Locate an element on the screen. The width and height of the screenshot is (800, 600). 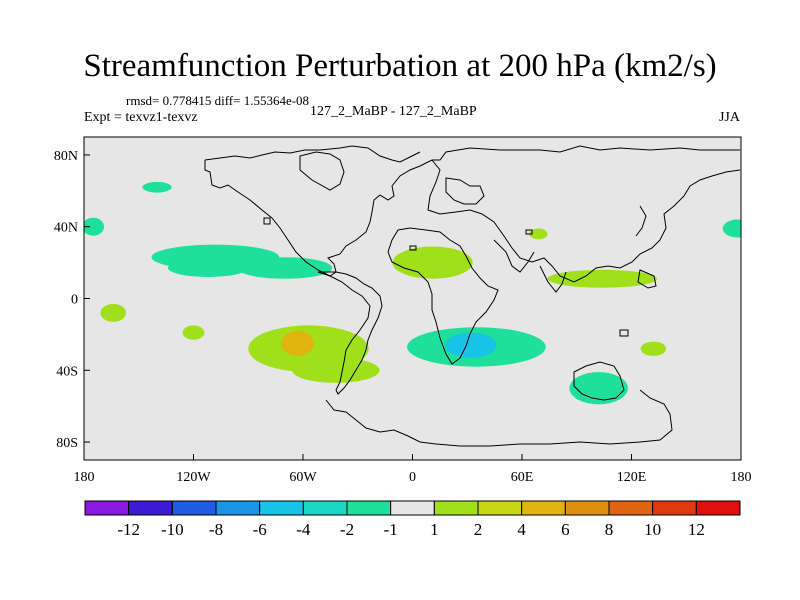
experiment-label: Expt = texvz1-texvz is located at coordinates (141, 117).